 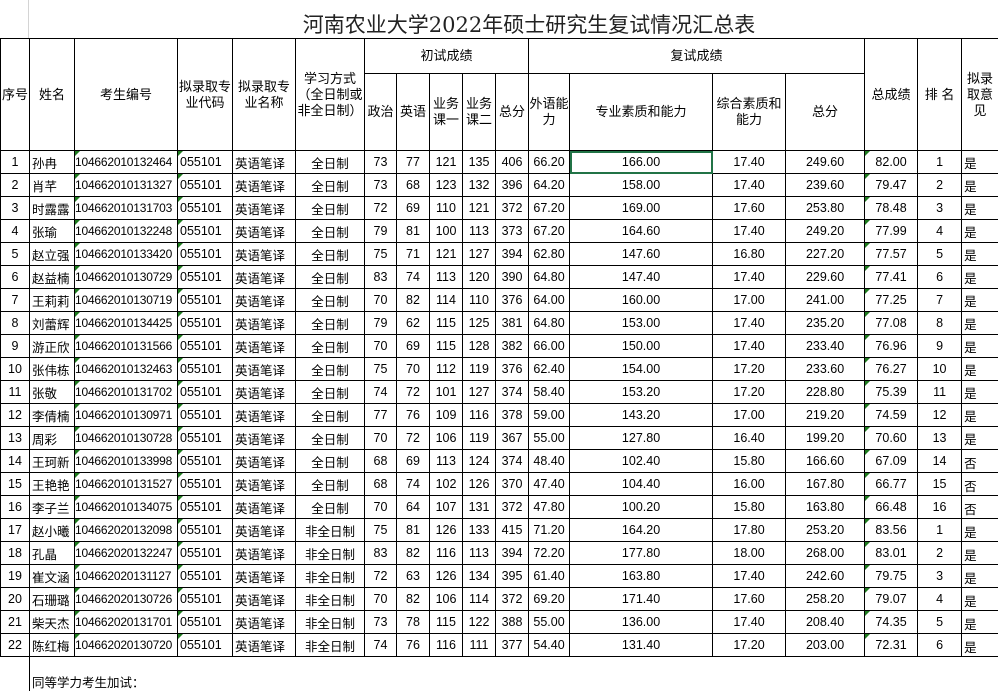 What do you see at coordinates (641, 346) in the screenshot?
I see `cell-professional: 150.00` at bounding box center [641, 346].